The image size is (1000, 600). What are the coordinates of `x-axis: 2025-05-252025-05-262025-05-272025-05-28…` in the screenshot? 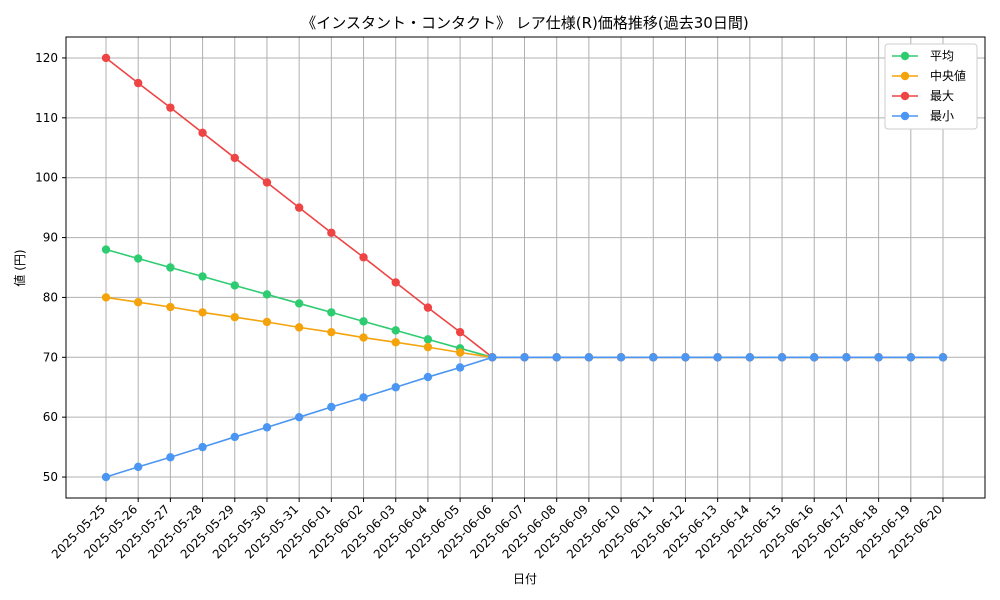 It's located at (497, 529).